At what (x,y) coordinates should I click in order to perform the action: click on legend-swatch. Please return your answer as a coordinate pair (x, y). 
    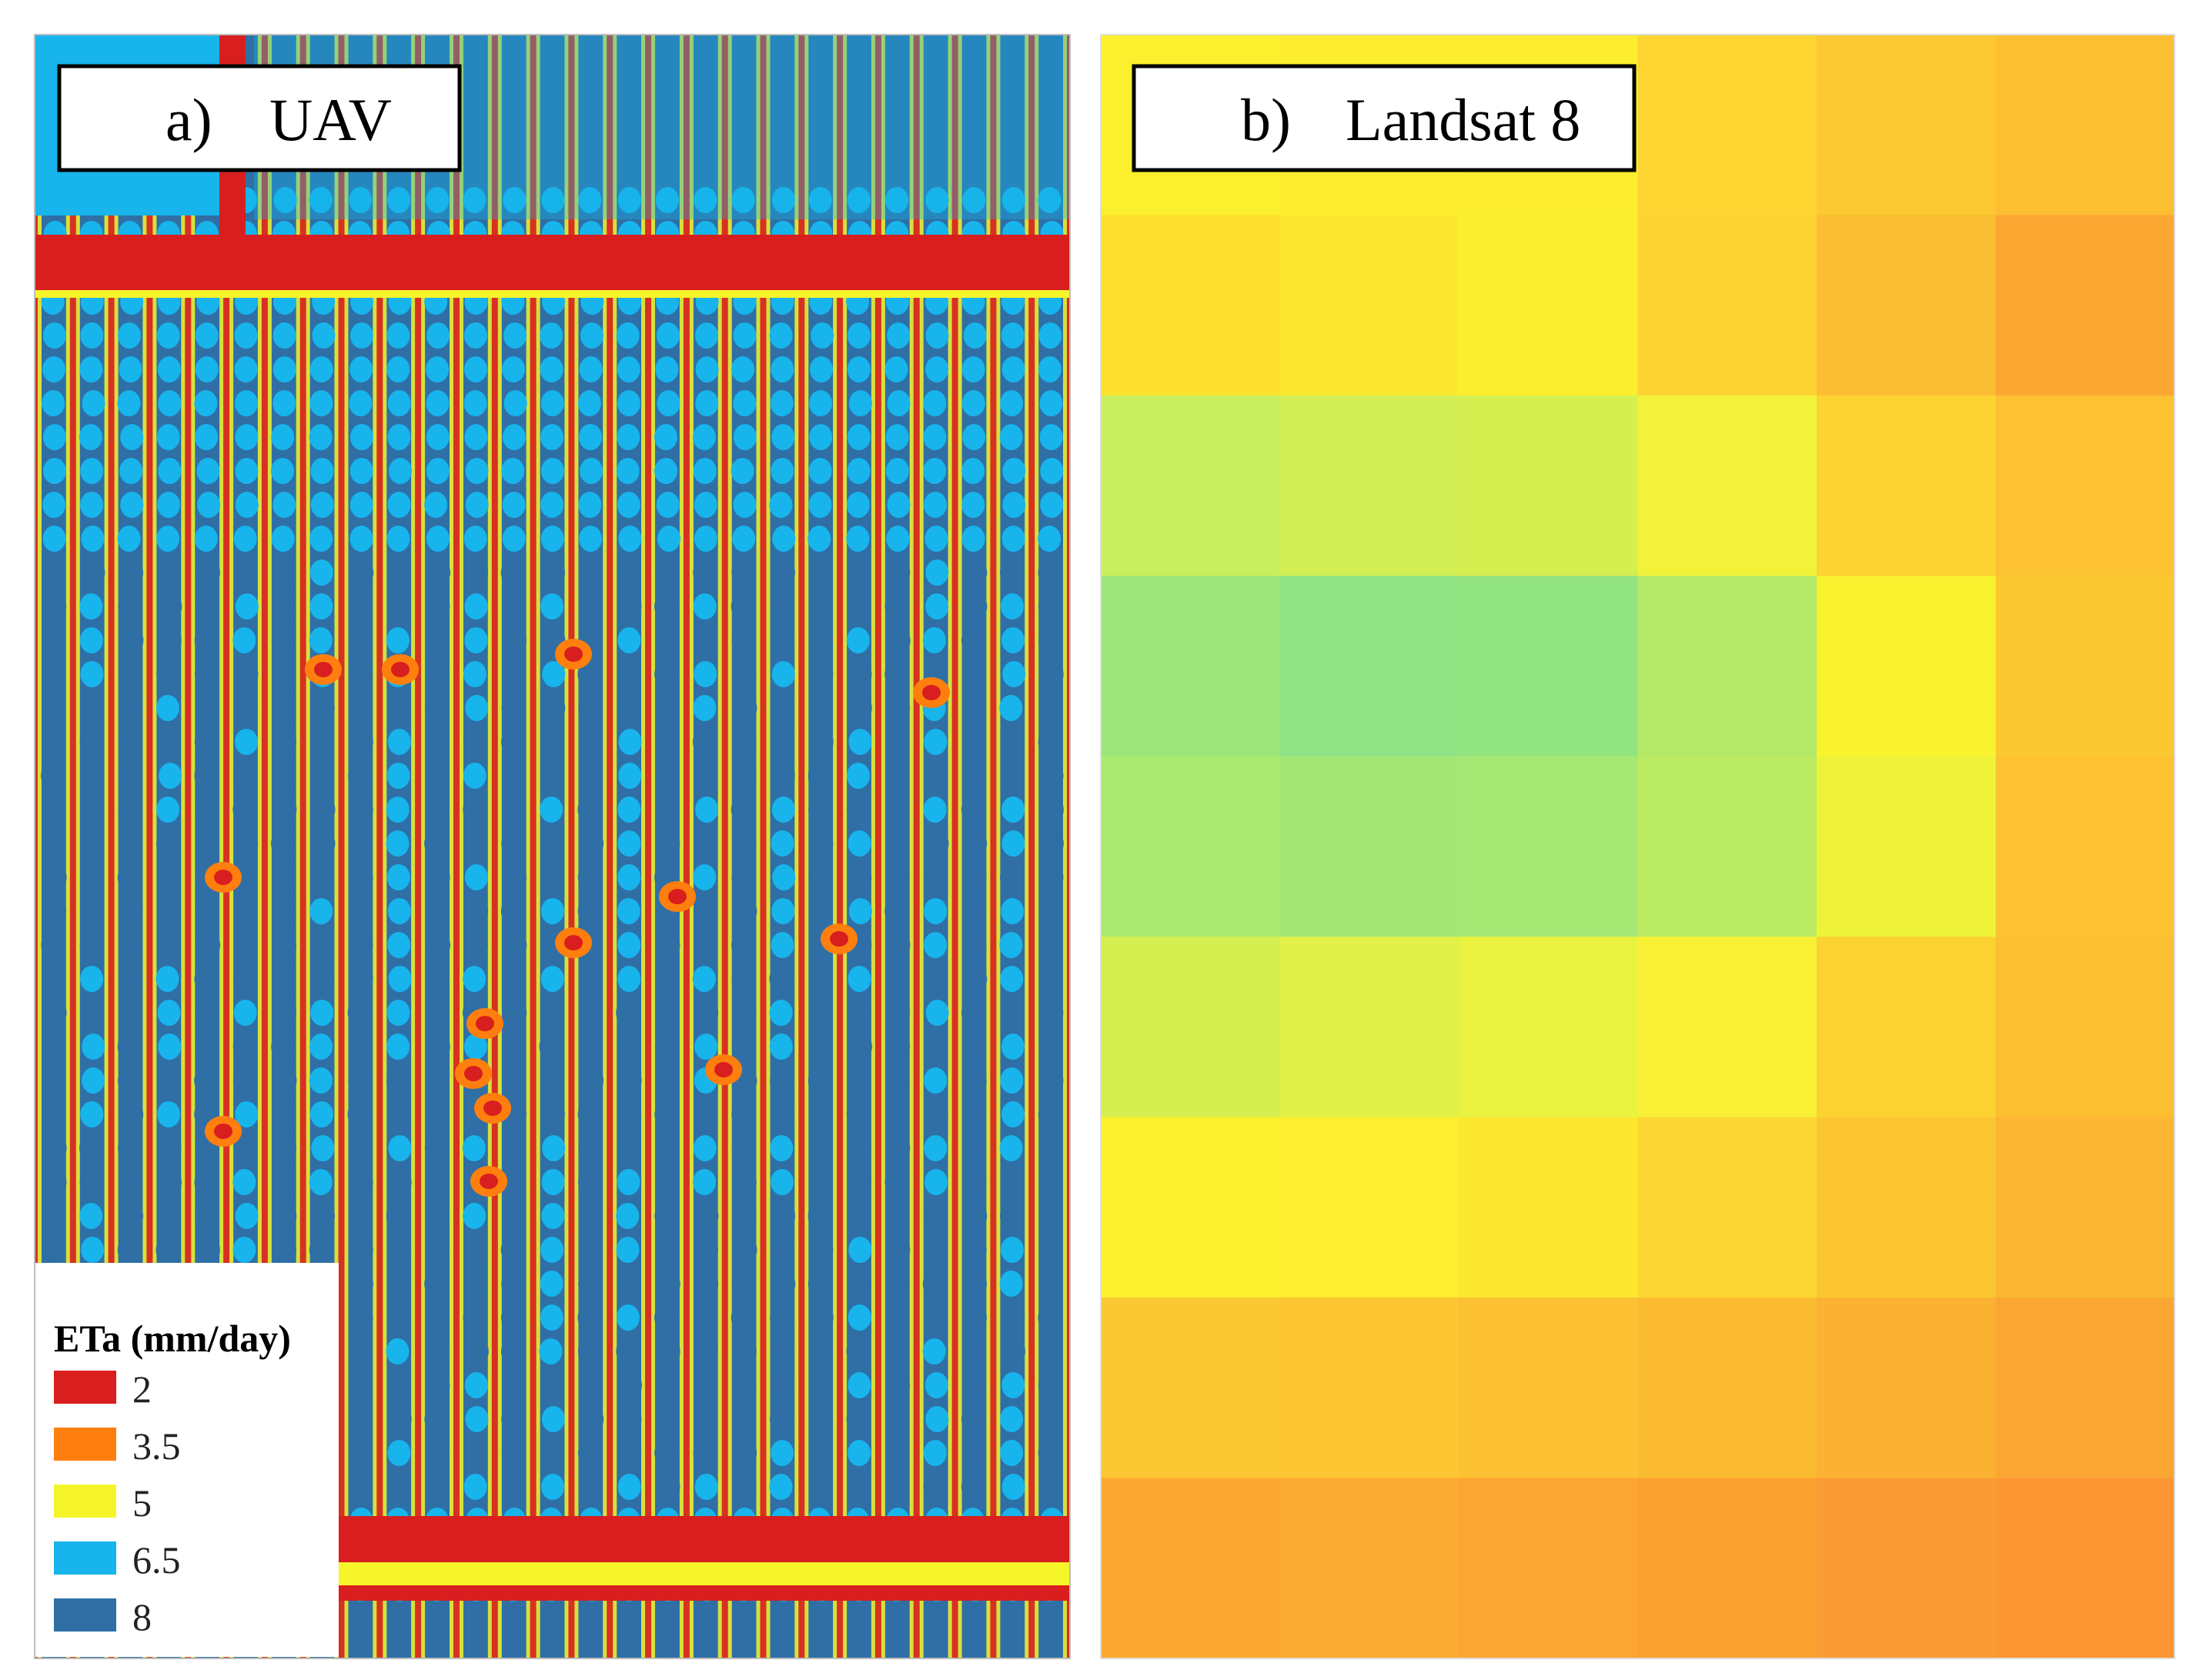
    Looking at the image, I should click on (85, 1558).